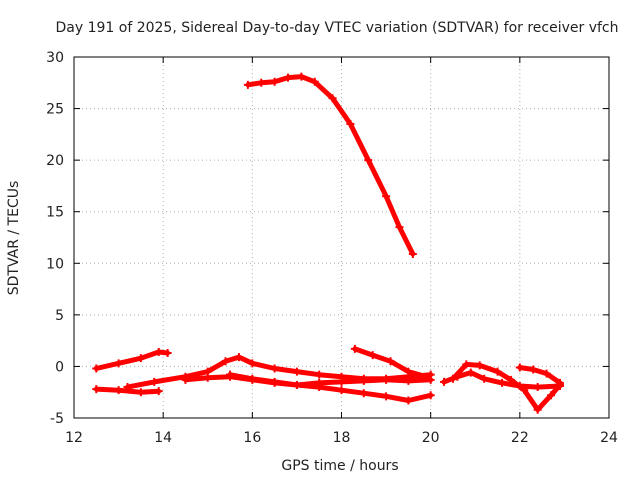  Describe the element at coordinates (55, 264) in the screenshot. I see `y-tick-label: 10` at that location.